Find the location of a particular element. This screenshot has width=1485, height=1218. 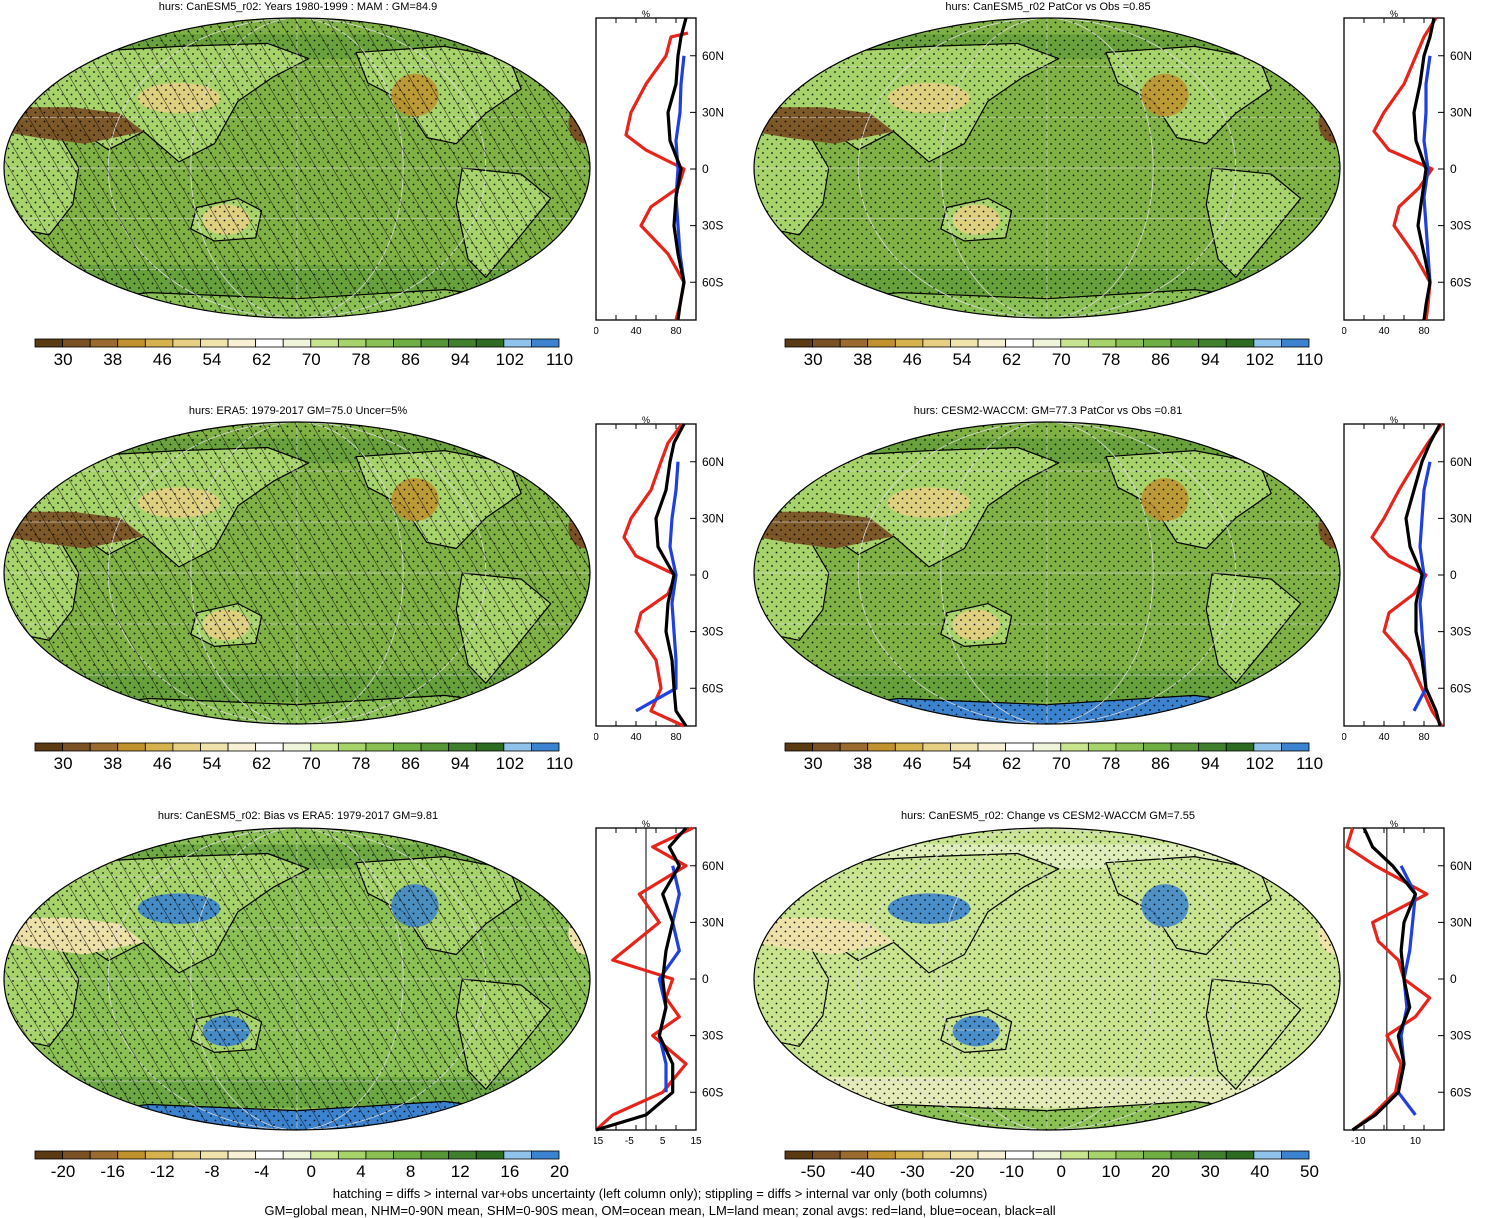

zonal-x-tick-label: -15 is located at coordinates (599, 1141).